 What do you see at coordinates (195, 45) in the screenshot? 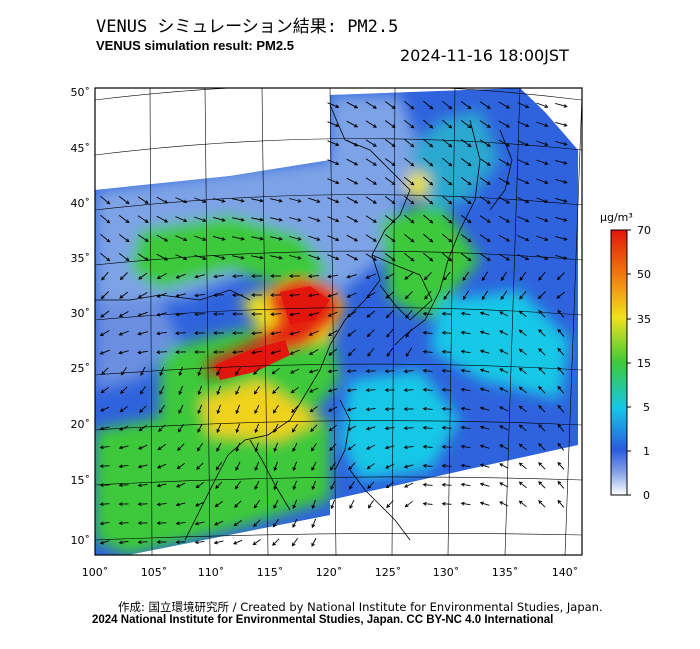
I see `title-english: VENUS simulation result: PM2.5` at bounding box center [195, 45].